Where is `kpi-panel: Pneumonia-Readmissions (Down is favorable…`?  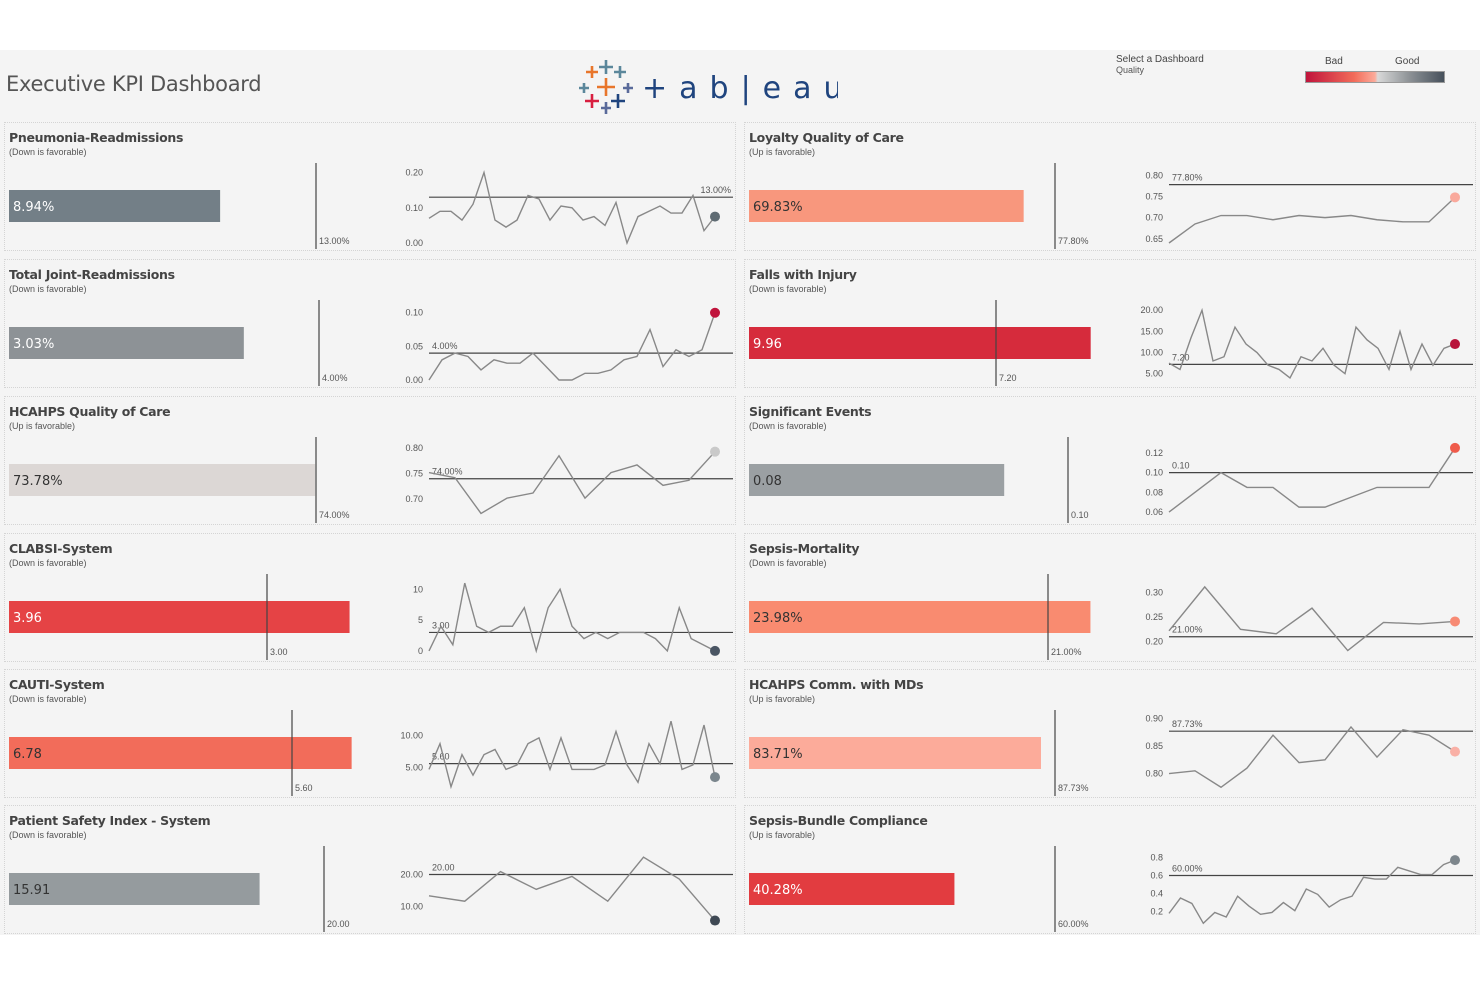
kpi-panel: Pneumonia-Readmissions (Down is favorable… is located at coordinates (370, 186).